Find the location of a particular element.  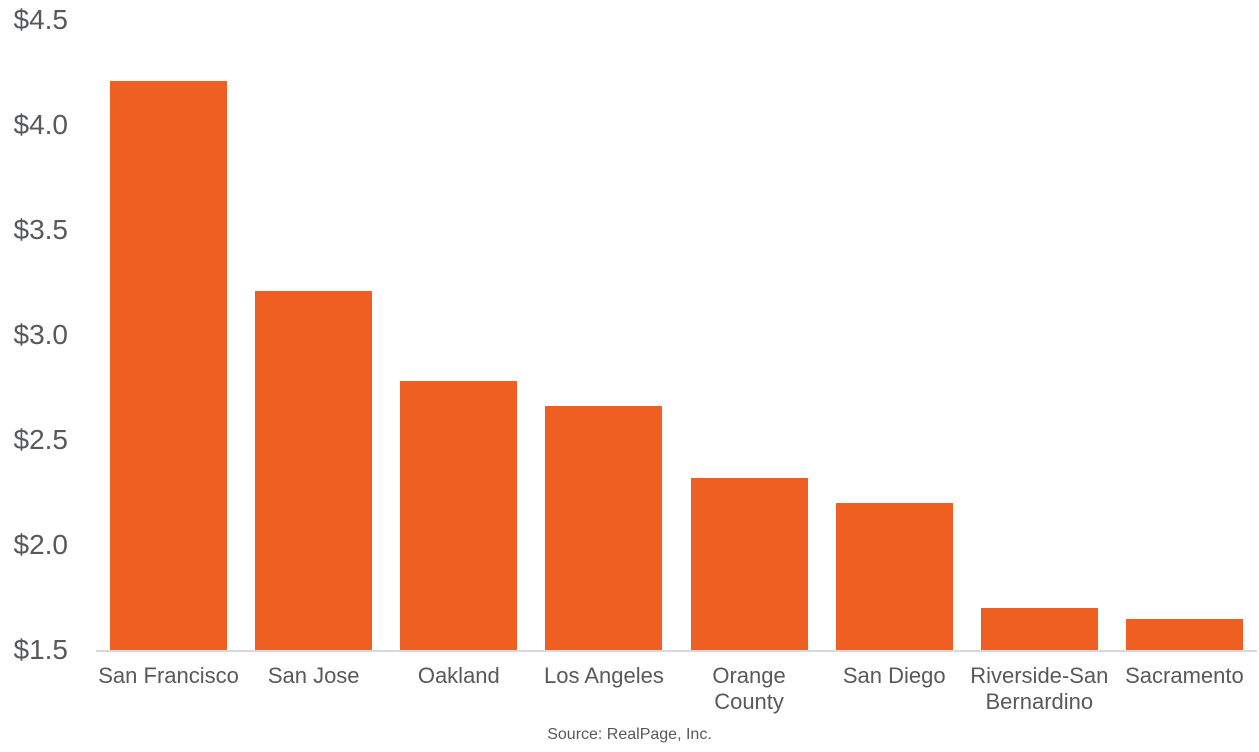

bar-sacramento is located at coordinates (1184, 634).